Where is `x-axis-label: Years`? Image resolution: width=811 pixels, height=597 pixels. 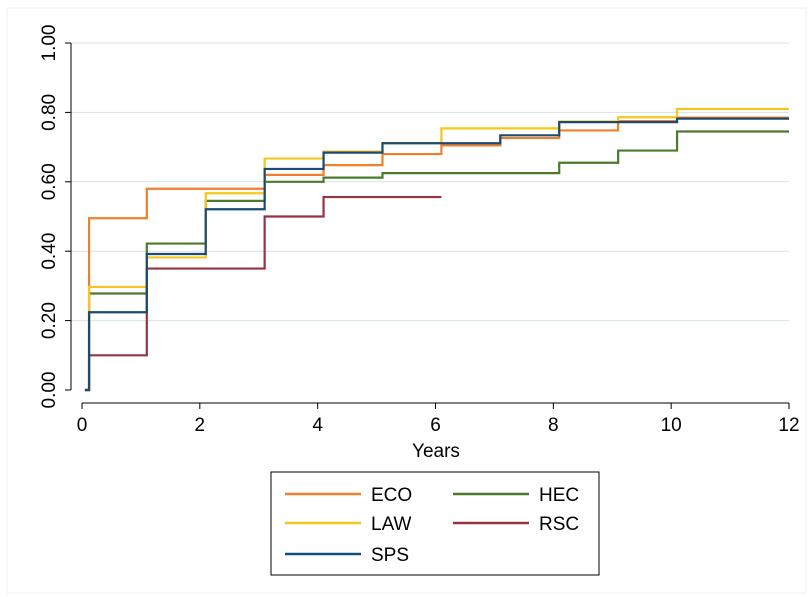
x-axis-label: Years is located at coordinates (436, 451).